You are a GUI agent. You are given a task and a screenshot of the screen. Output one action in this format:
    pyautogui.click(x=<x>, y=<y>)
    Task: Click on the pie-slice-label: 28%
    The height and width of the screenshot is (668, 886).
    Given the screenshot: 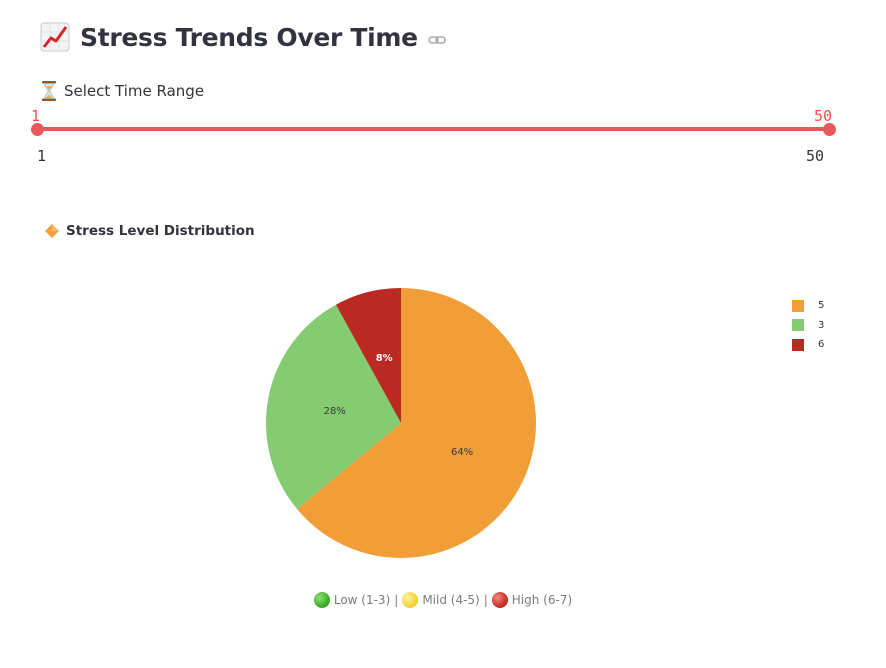 What is the action you would take?
    pyautogui.click(x=335, y=411)
    